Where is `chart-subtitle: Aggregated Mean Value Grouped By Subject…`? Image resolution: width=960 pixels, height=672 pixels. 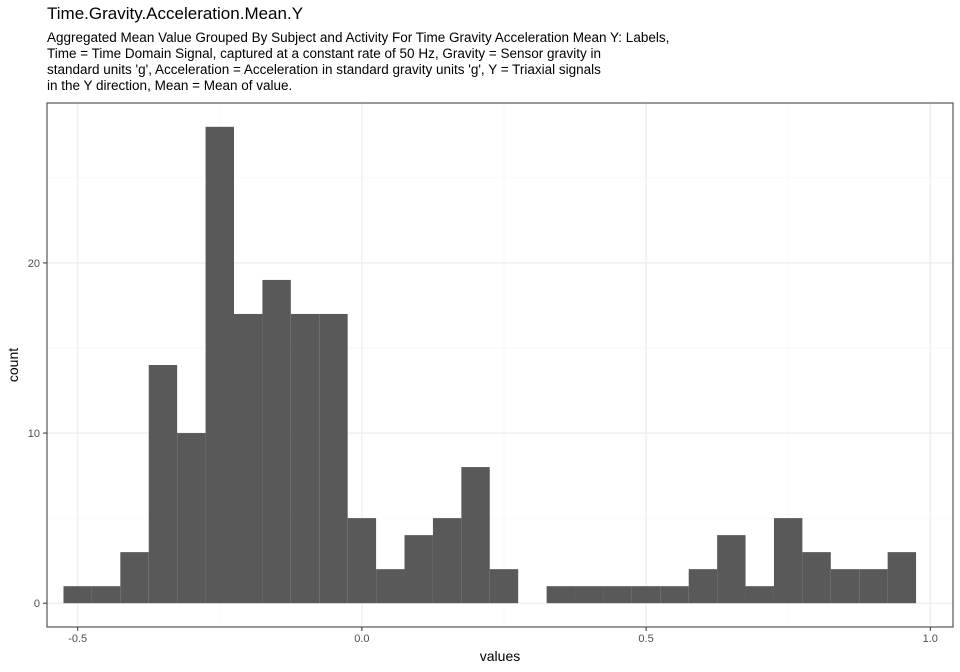 chart-subtitle: Aggregated Mean Value Grouped By Subject… is located at coordinates (358, 62).